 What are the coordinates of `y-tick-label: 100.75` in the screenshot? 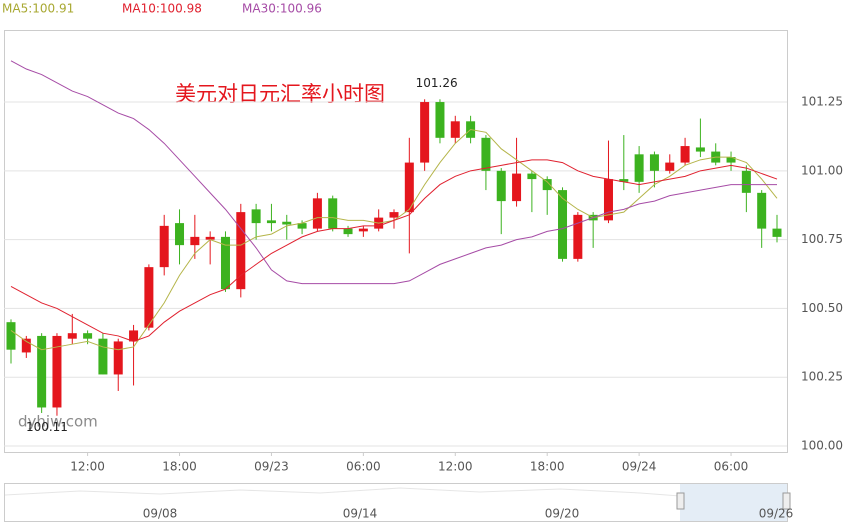 It's located at (822, 239).